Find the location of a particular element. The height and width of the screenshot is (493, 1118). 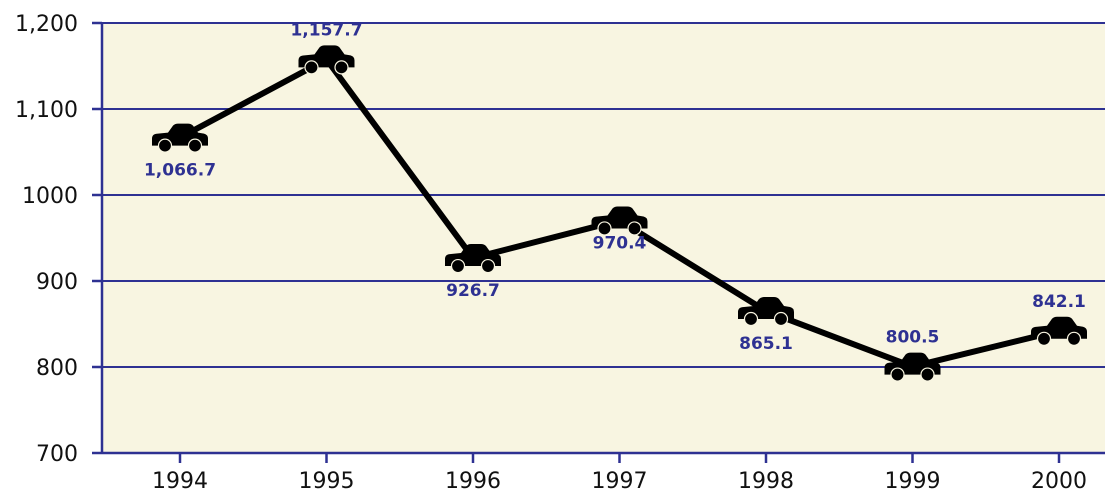

x-axis-ticks: 1994 1995 1996 1997 1998 1999 2000 is located at coordinates (619, 473).